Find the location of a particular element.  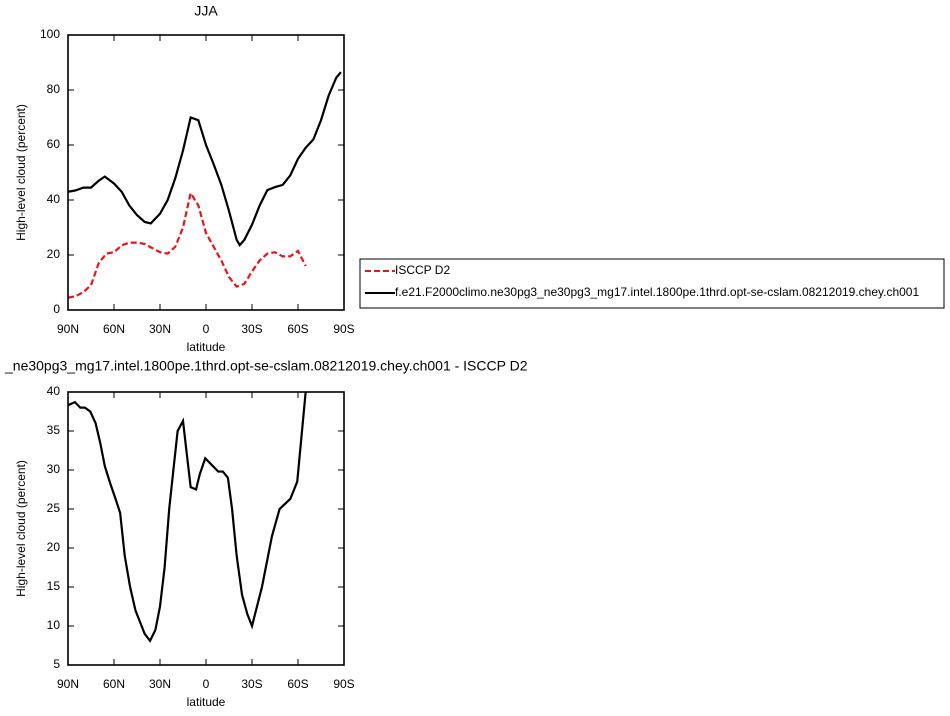

legend-label: ISCCP D2 is located at coordinates (422, 270).